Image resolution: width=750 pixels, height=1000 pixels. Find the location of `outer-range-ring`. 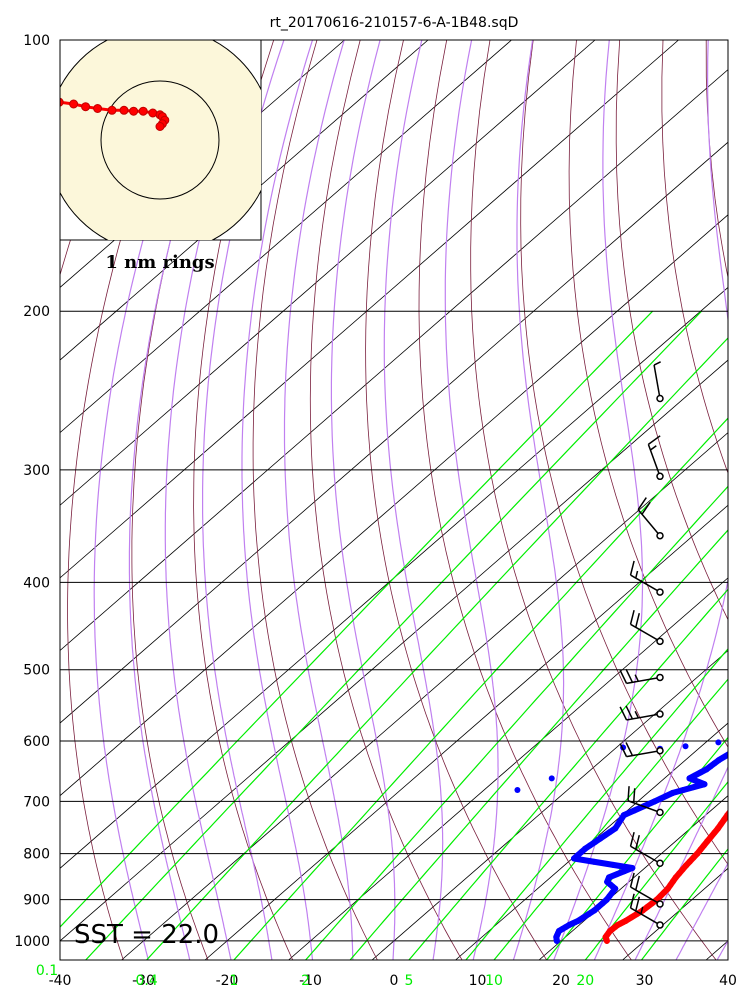

outer-range-ring is located at coordinates (160, 140).